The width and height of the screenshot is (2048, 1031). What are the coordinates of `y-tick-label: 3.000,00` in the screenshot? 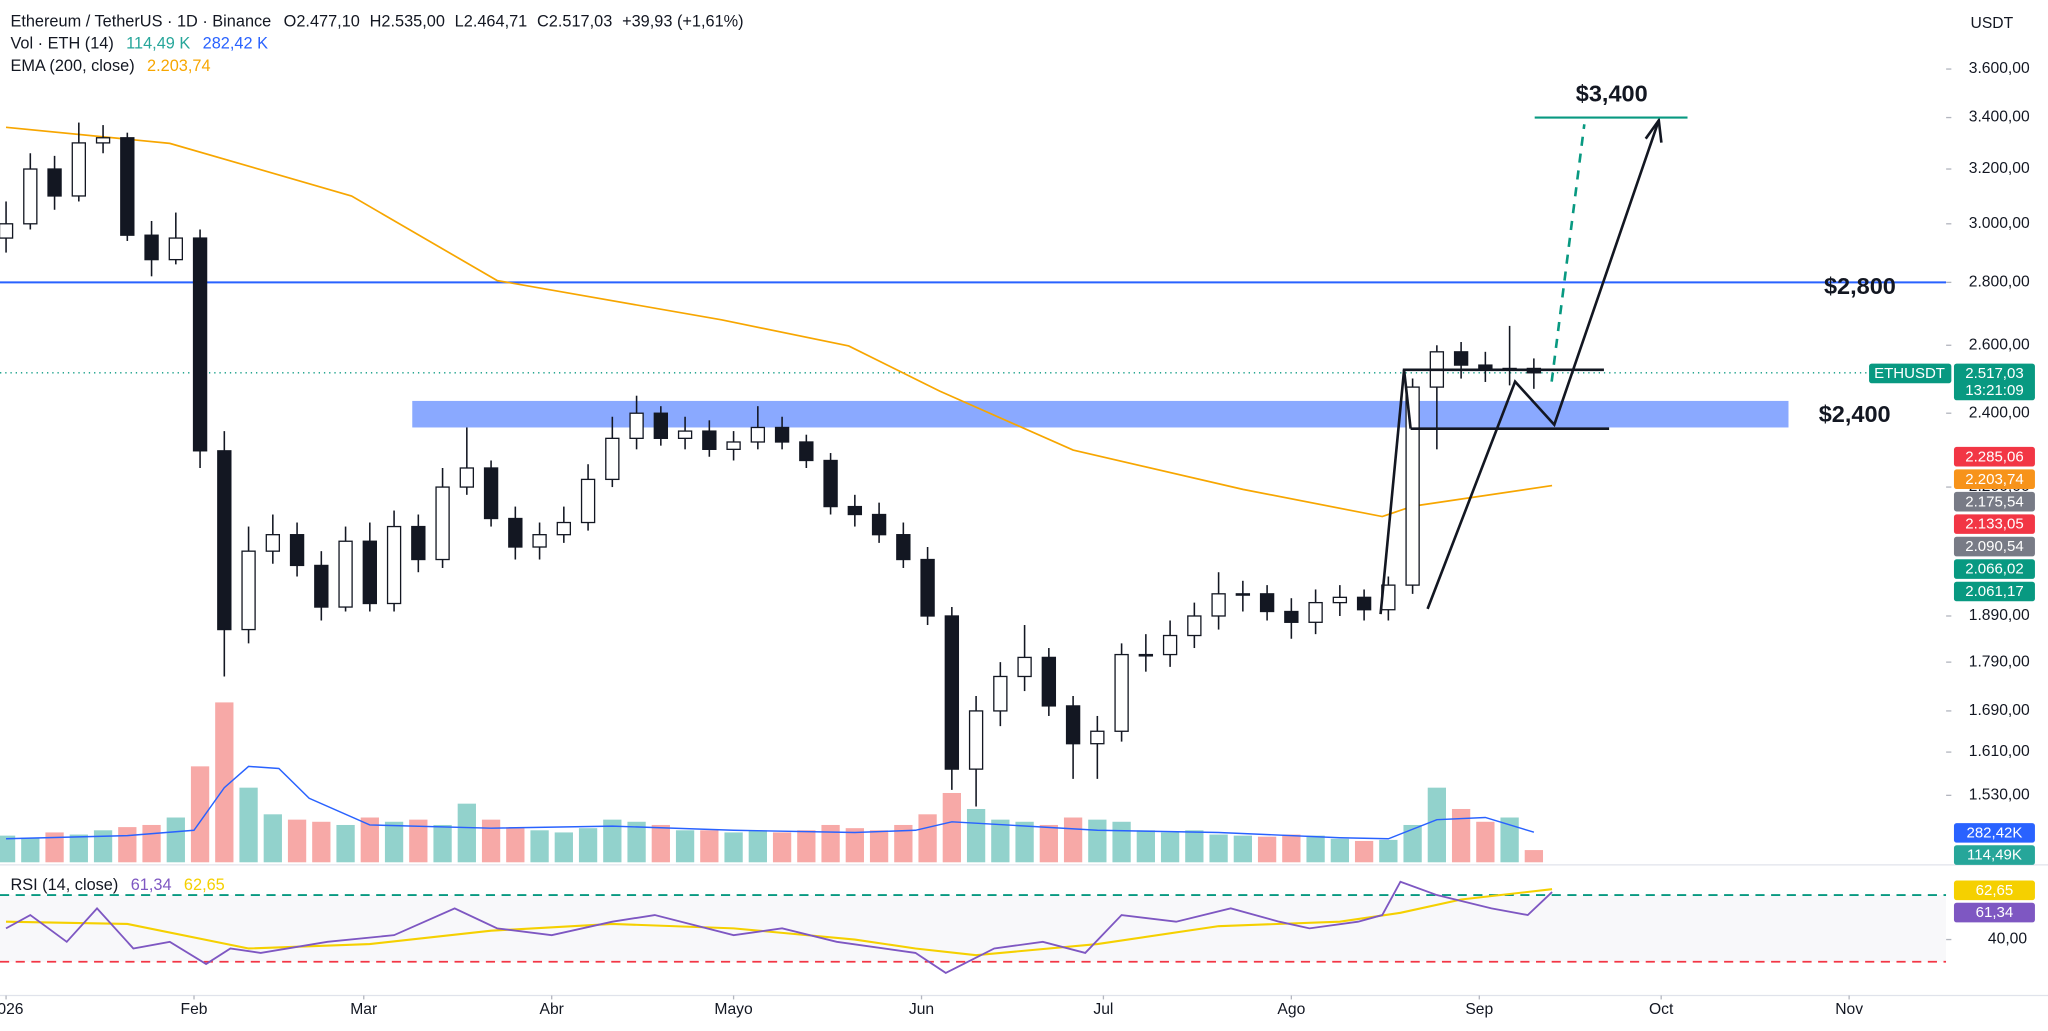 It's located at (1999, 223).